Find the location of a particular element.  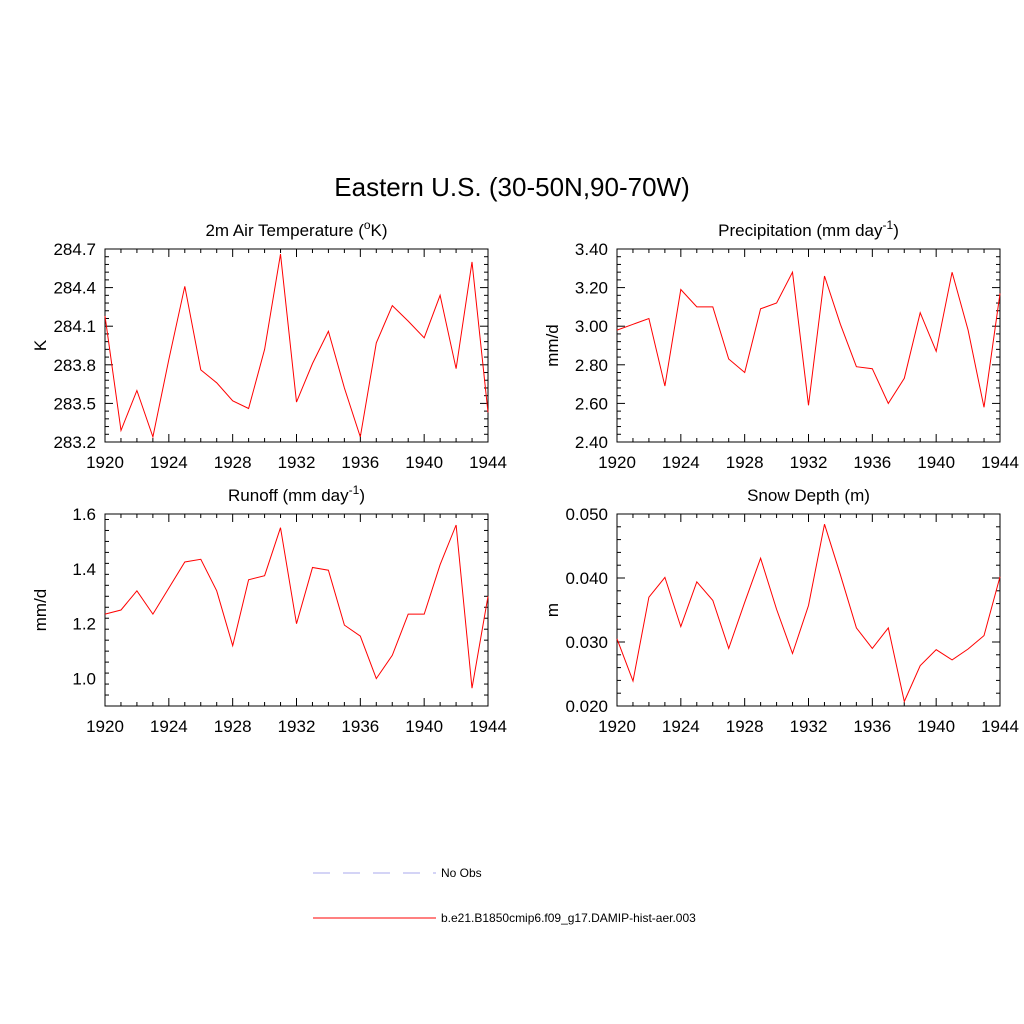

panel-title: Snow Depth (m) is located at coordinates (808, 495).